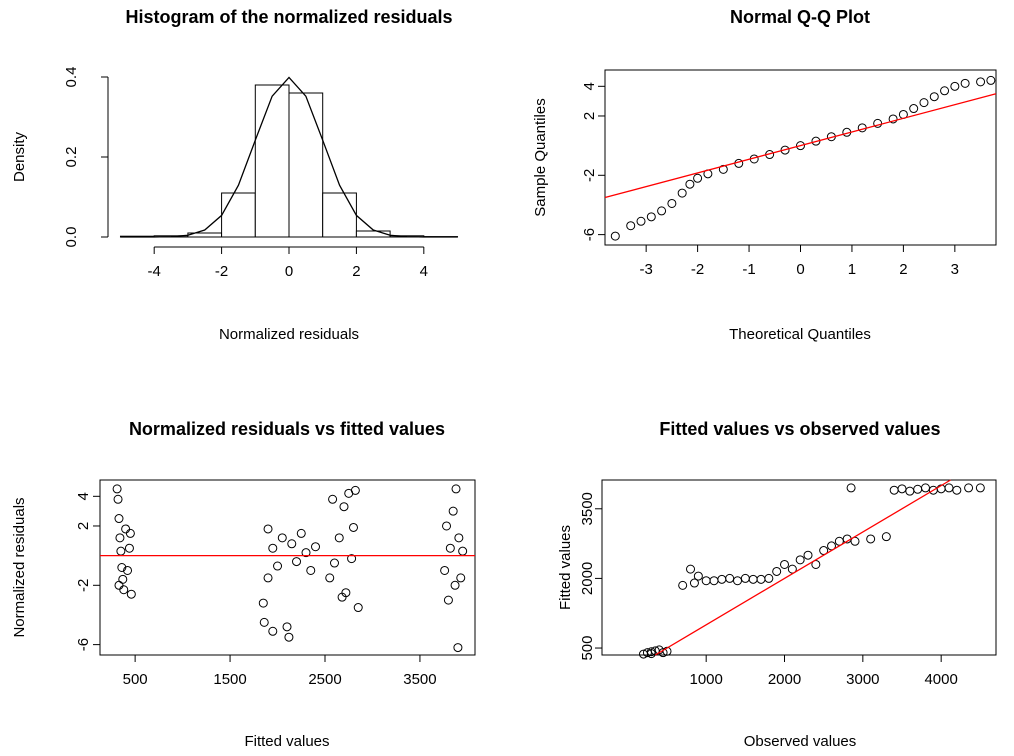  What do you see at coordinates (419, 679) in the screenshot?
I see `x-tick-label: 3500` at bounding box center [419, 679].